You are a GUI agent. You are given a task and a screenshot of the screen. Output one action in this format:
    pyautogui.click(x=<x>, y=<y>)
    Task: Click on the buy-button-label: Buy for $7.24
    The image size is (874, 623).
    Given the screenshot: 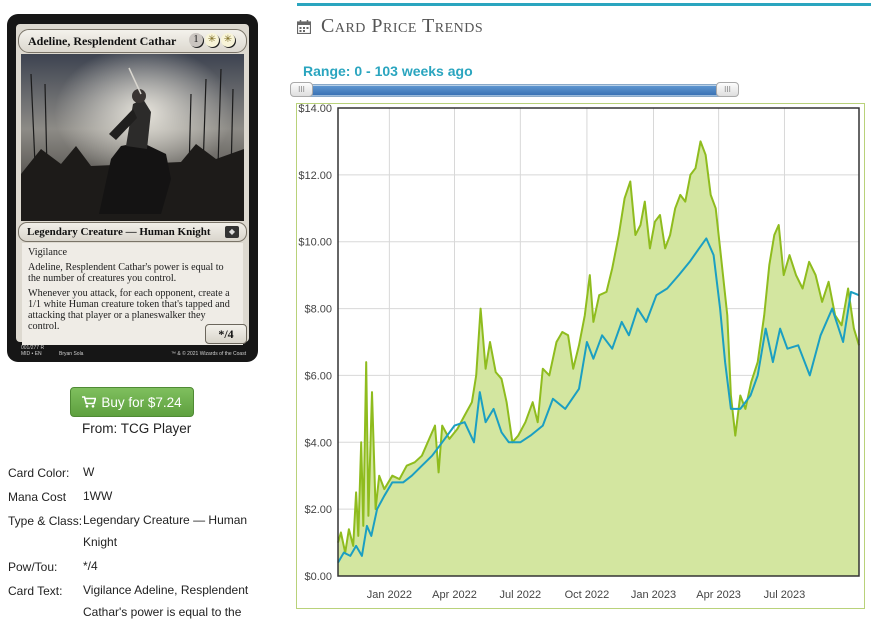 What is the action you would take?
    pyautogui.click(x=141, y=402)
    